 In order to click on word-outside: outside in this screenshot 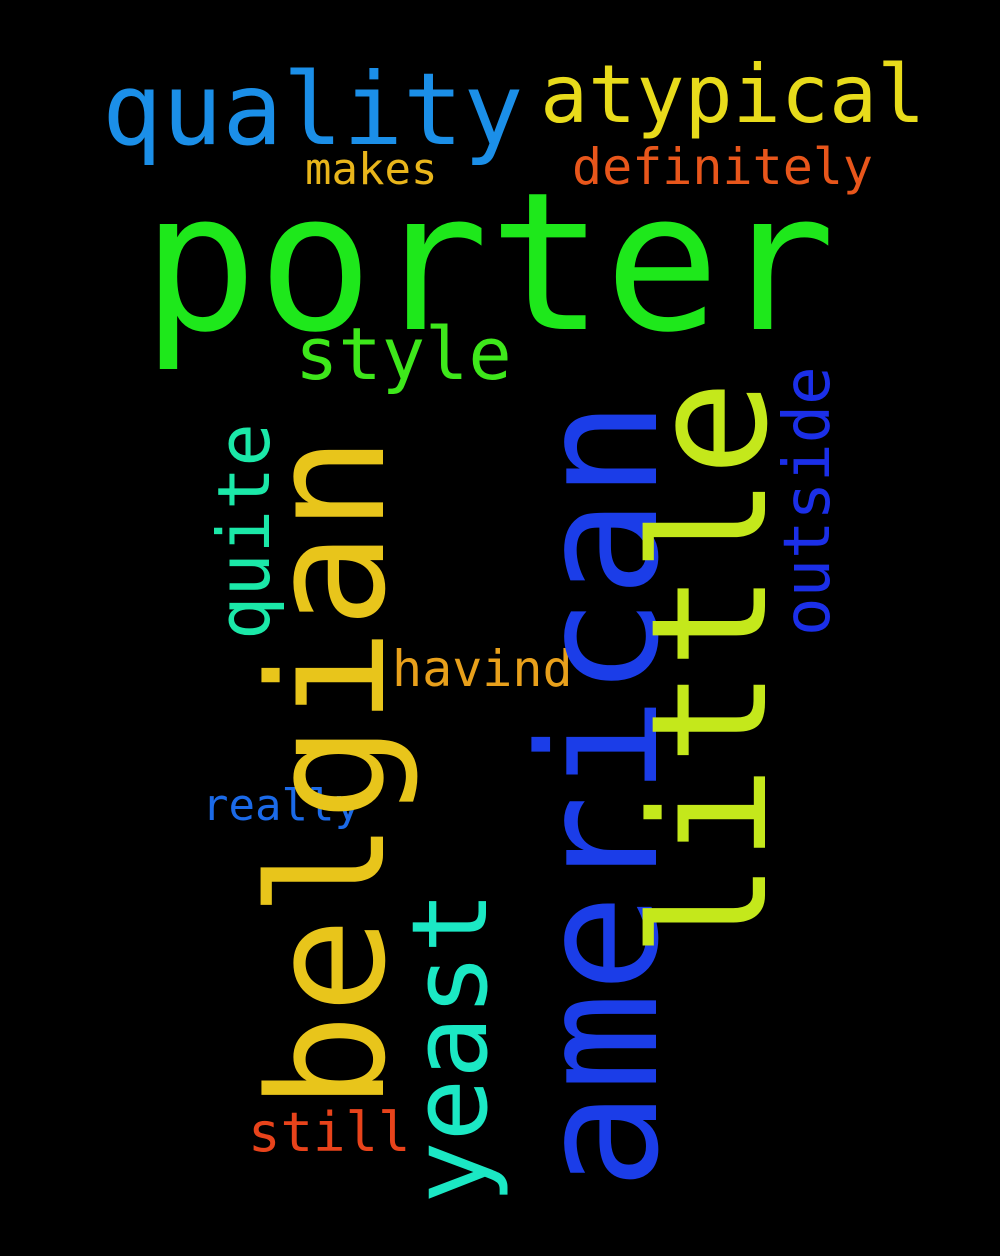, I will do `click(808, 501)`.